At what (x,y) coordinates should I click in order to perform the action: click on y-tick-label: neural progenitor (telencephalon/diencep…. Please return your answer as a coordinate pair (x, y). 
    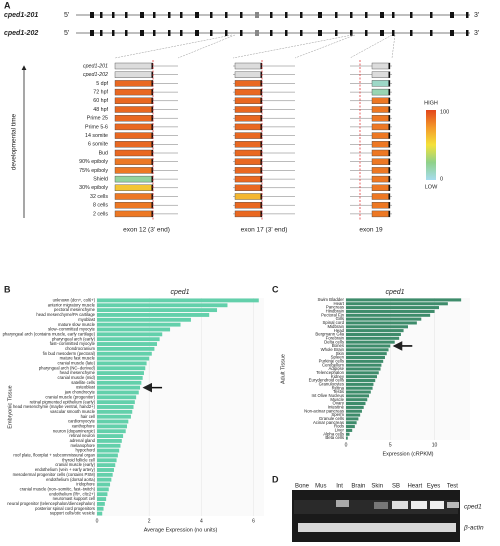
    Looking at the image, I should click on (51, 503).